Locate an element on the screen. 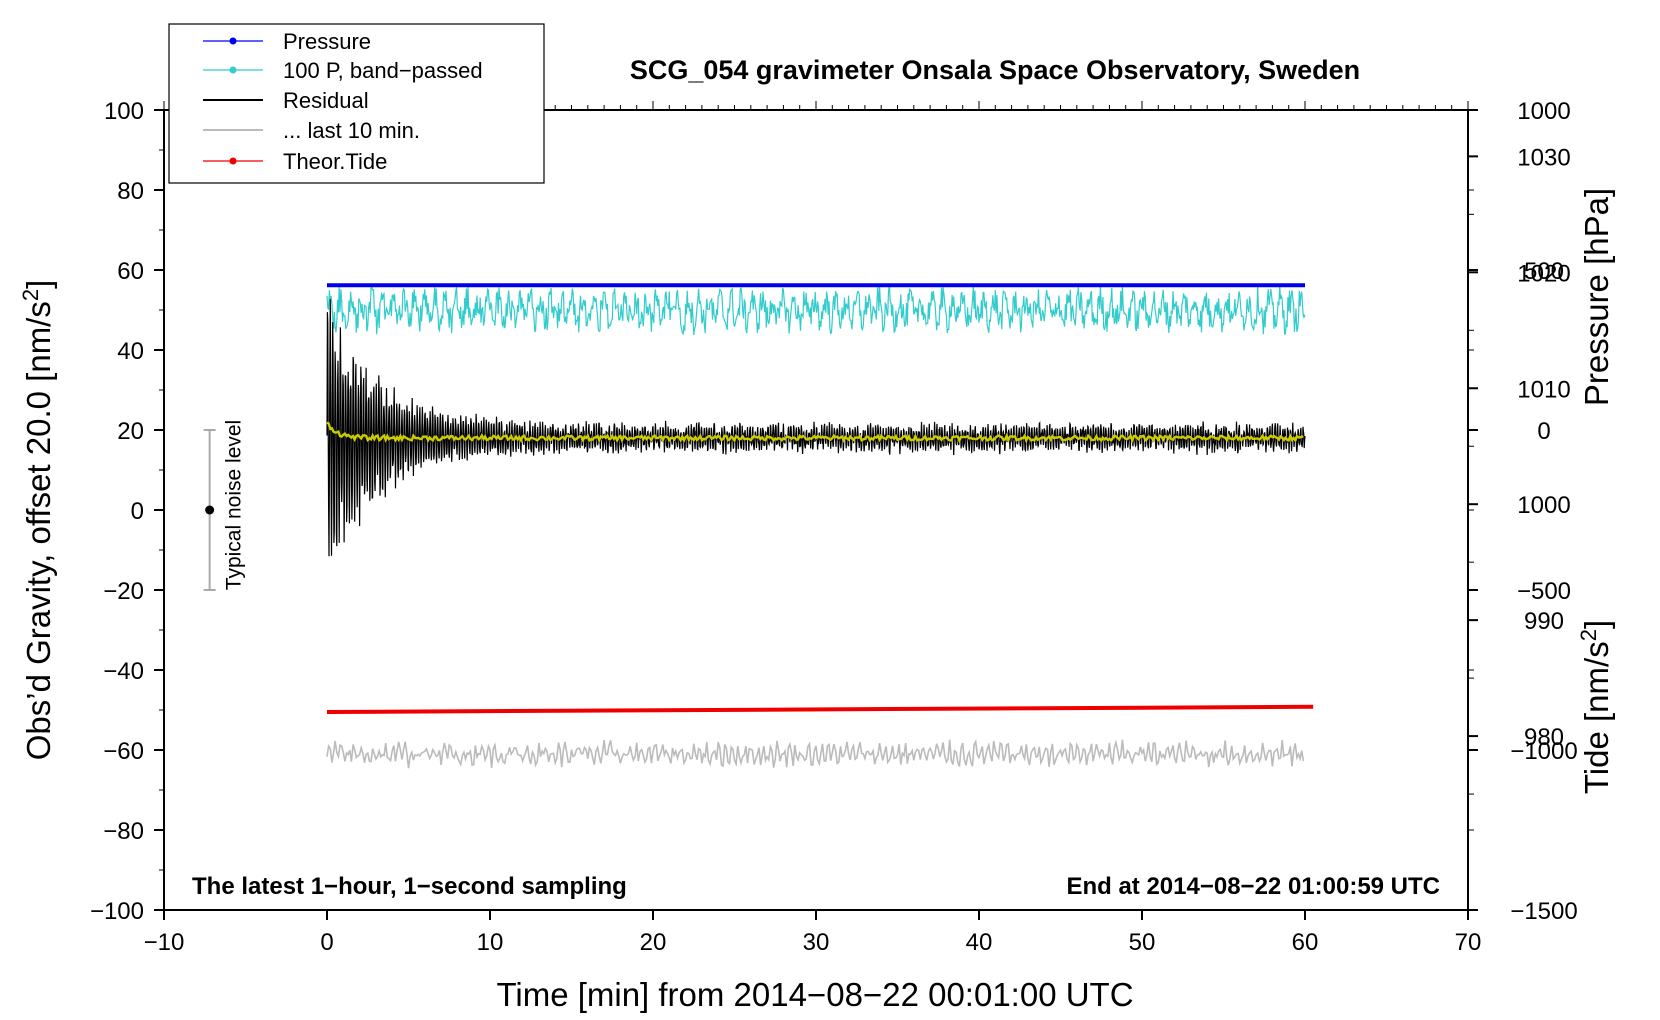 The image size is (1660, 1020). tide-axis-label-end: ] is located at coordinates (1596, 624).